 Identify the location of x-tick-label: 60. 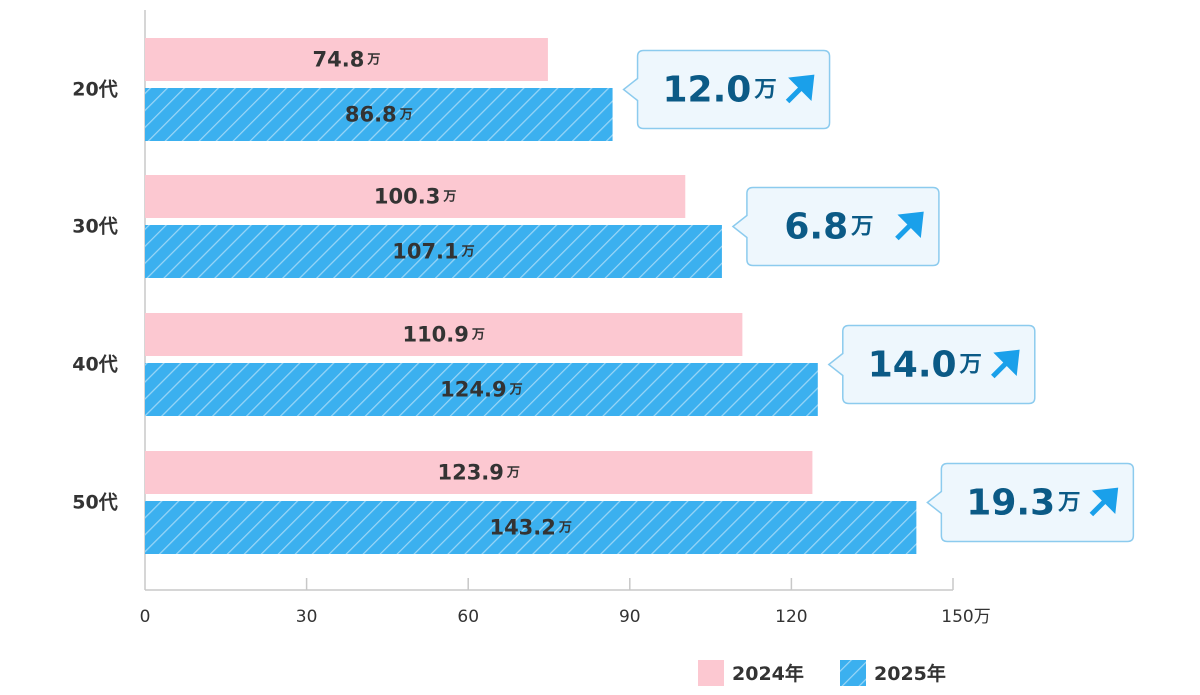
(468, 617).